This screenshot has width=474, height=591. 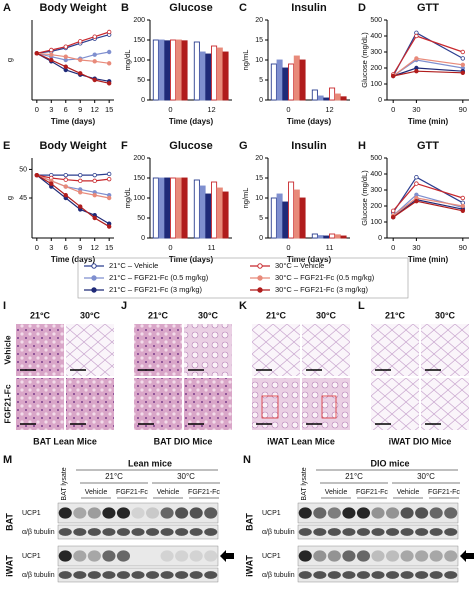 I want to click on chart-title: Insulin, so click(x=309, y=8).